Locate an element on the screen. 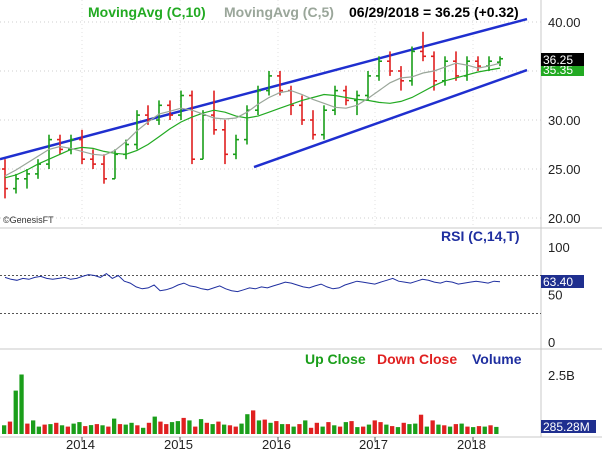  rsi-value-label: 63.40 is located at coordinates (558, 282).